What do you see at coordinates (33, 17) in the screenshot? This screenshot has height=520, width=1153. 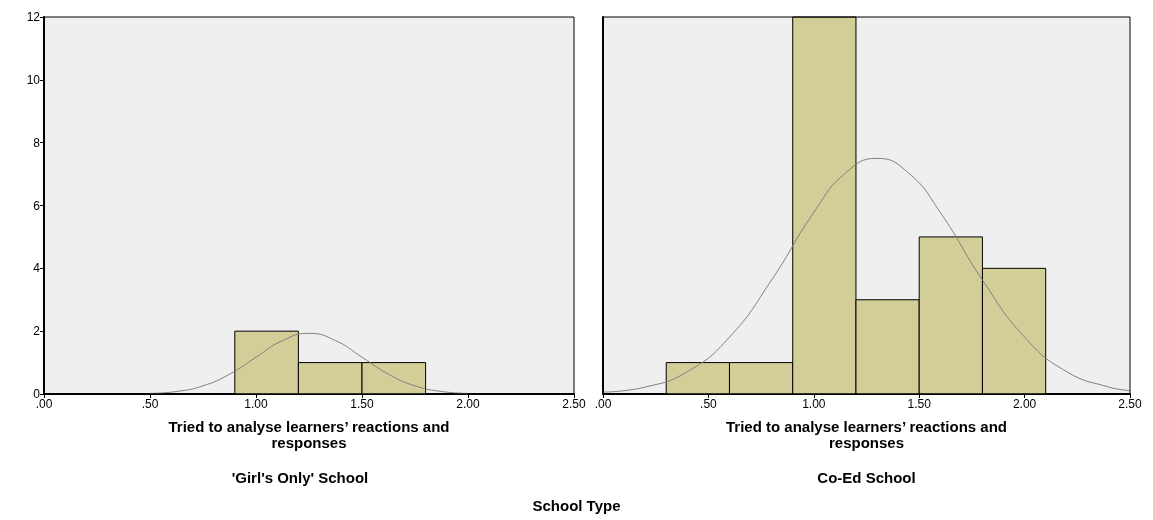 I see `y-tick-label: 12` at bounding box center [33, 17].